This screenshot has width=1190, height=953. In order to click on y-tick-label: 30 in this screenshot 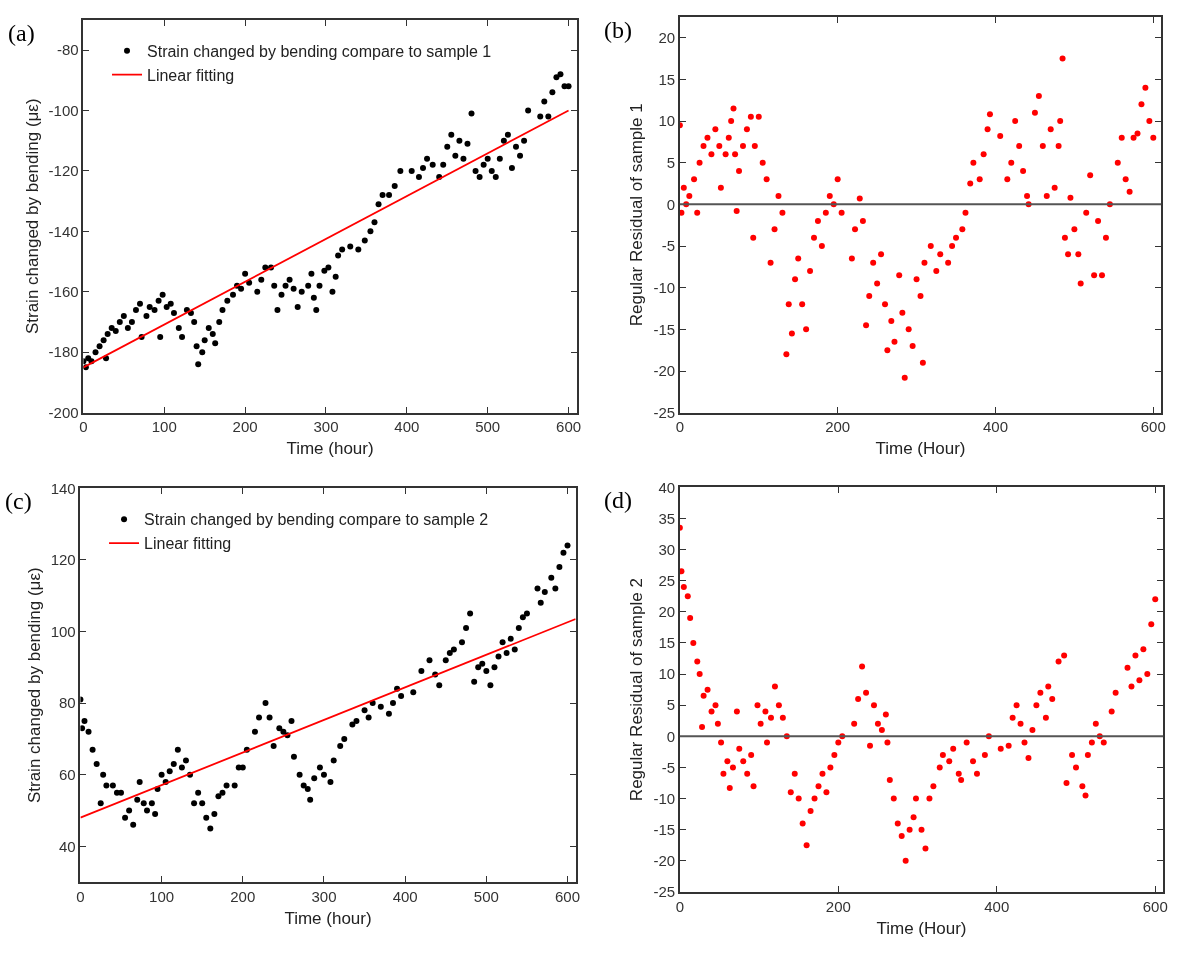, I will do `click(667, 549)`.